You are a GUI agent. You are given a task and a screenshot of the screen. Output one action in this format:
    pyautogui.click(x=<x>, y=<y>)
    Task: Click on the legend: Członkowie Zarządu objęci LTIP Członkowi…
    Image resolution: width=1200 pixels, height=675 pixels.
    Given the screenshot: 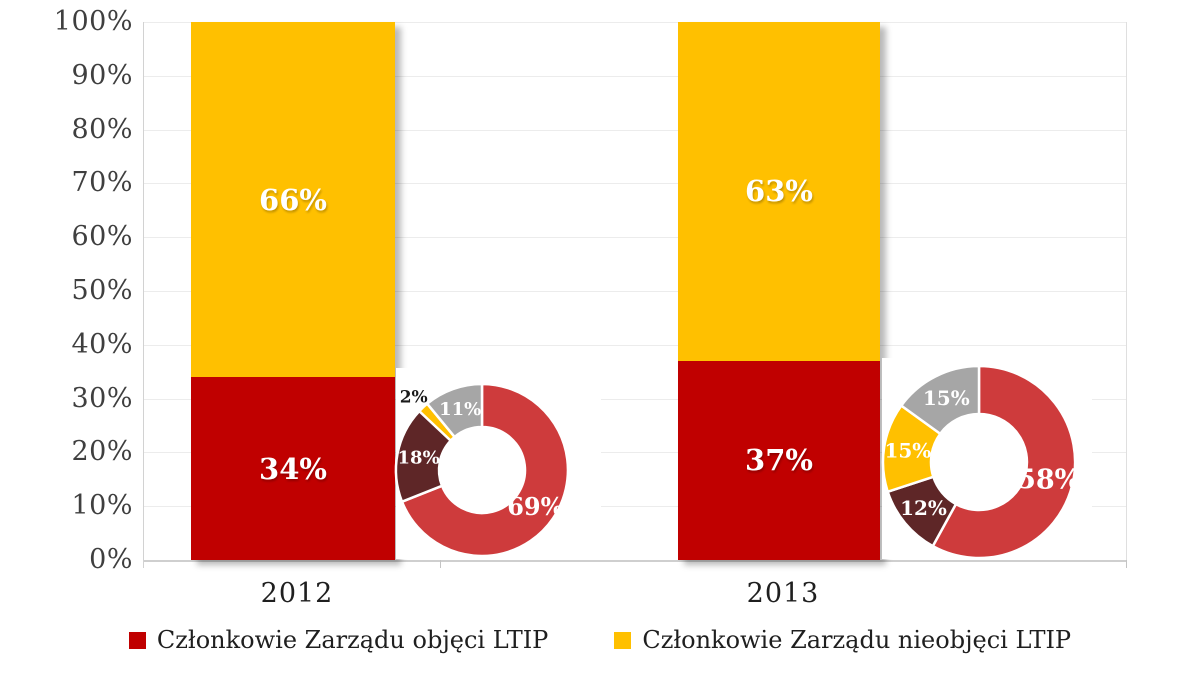 What is the action you would take?
    pyautogui.click(x=600, y=640)
    